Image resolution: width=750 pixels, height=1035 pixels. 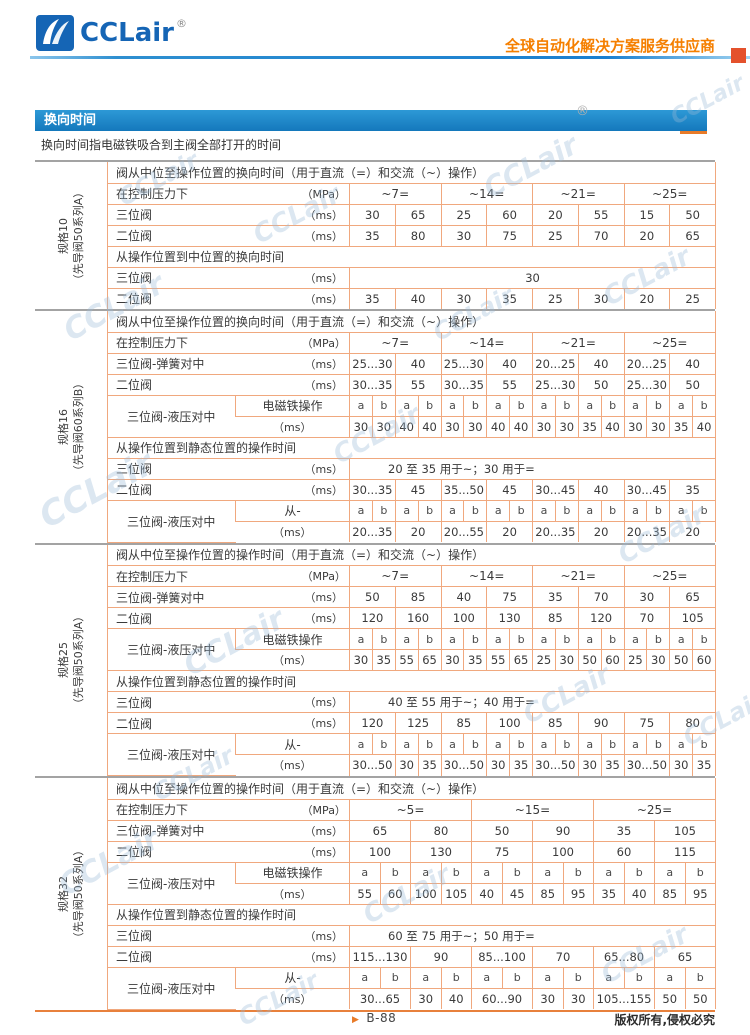 What do you see at coordinates (456, 894) in the screenshot?
I see `value-cell: 105` at bounding box center [456, 894].